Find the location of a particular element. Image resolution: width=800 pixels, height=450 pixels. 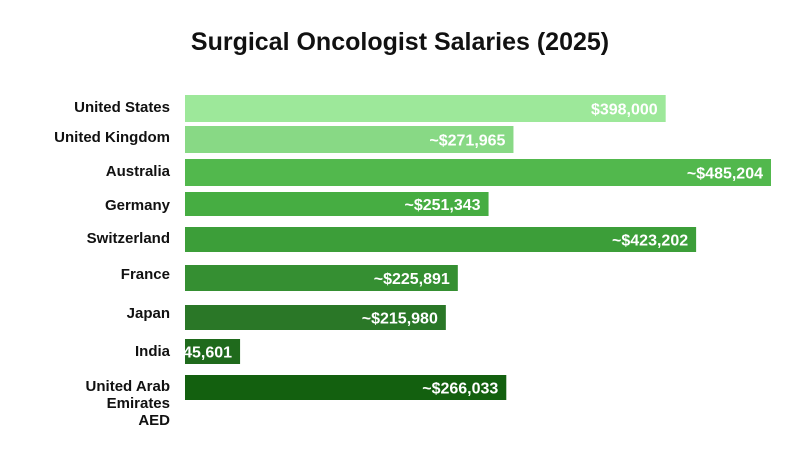

chart-title: Surgical Oncologist Salaries (2025) is located at coordinates (400, 42).